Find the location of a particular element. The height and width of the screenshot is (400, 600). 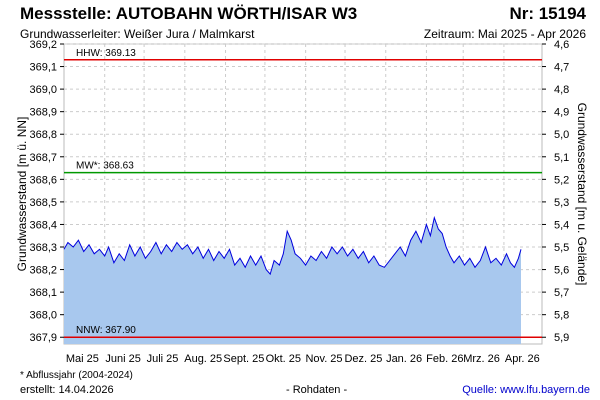

y2-tick-label: 5,0 is located at coordinates (561, 135).